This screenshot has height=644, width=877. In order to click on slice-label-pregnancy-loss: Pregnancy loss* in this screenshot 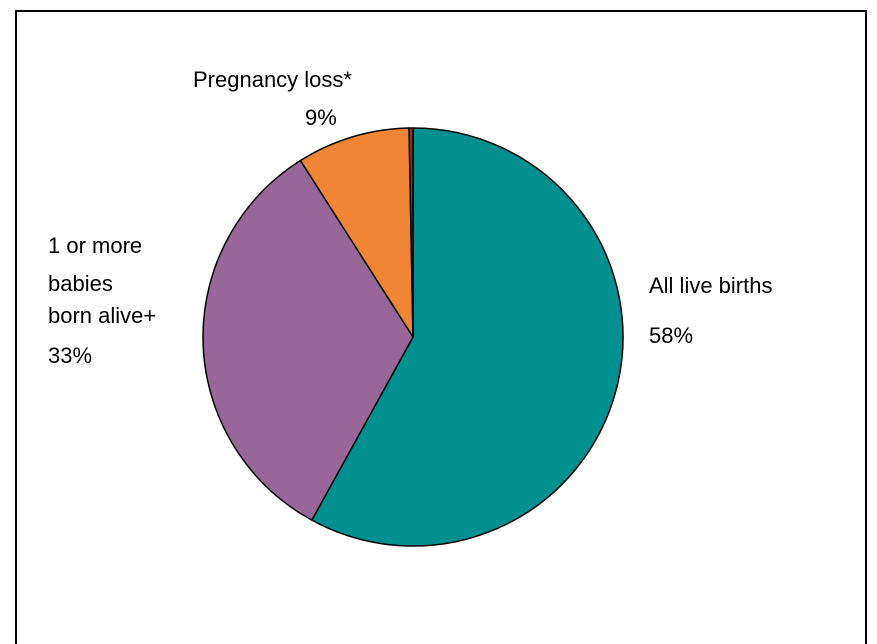, I will do `click(272, 79)`.